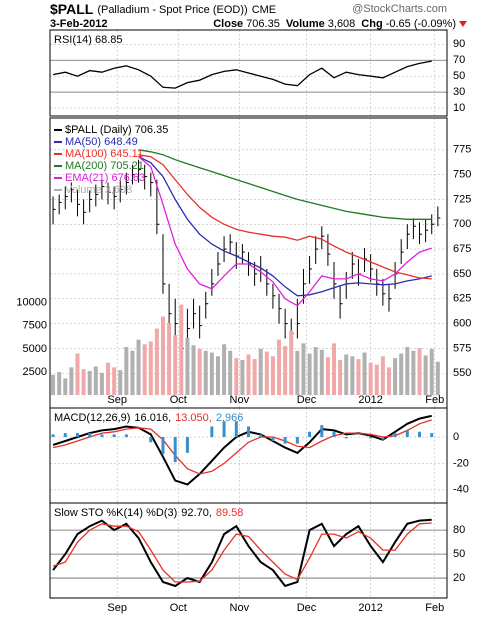  Describe the element at coordinates (462, 150) in the screenshot. I see `y-tick-label: 775` at that location.